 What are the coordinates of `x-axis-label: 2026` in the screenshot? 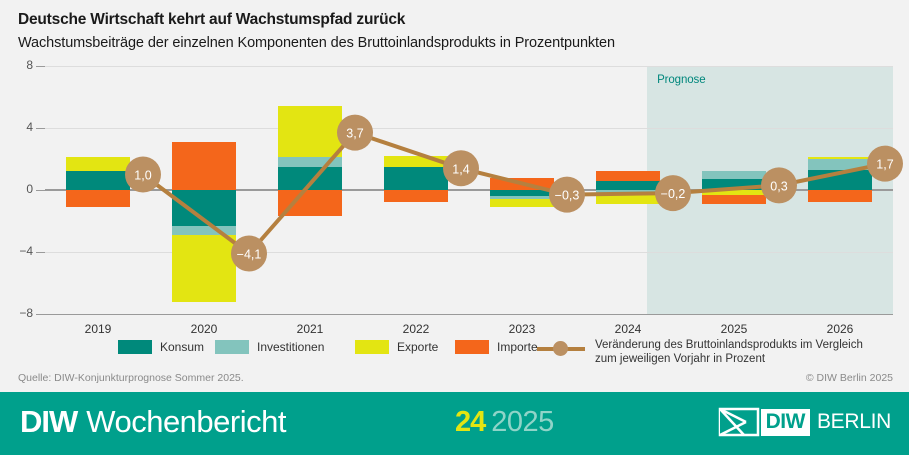 It's located at (840, 329).